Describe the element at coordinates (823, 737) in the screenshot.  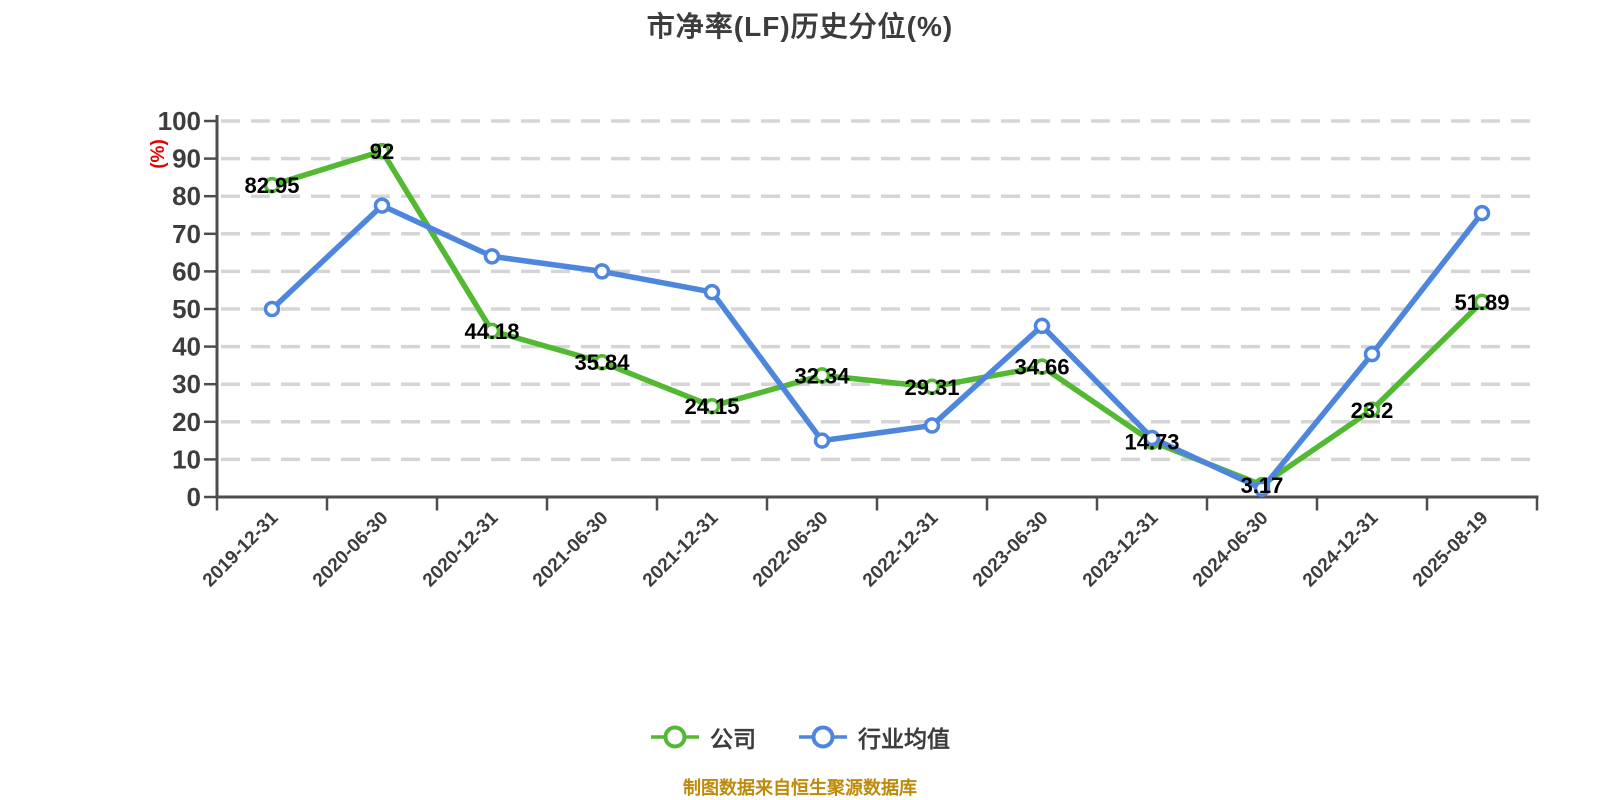
I see `industry-series-marker-icon` at that location.